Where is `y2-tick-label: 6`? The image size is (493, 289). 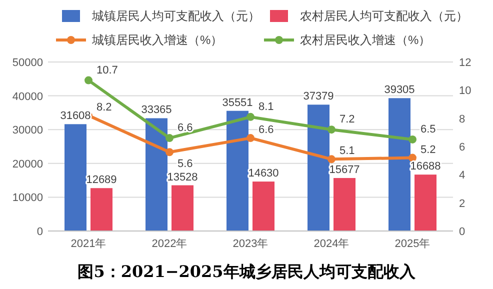
y2-tick-label: 6 is located at coordinates (462, 148).